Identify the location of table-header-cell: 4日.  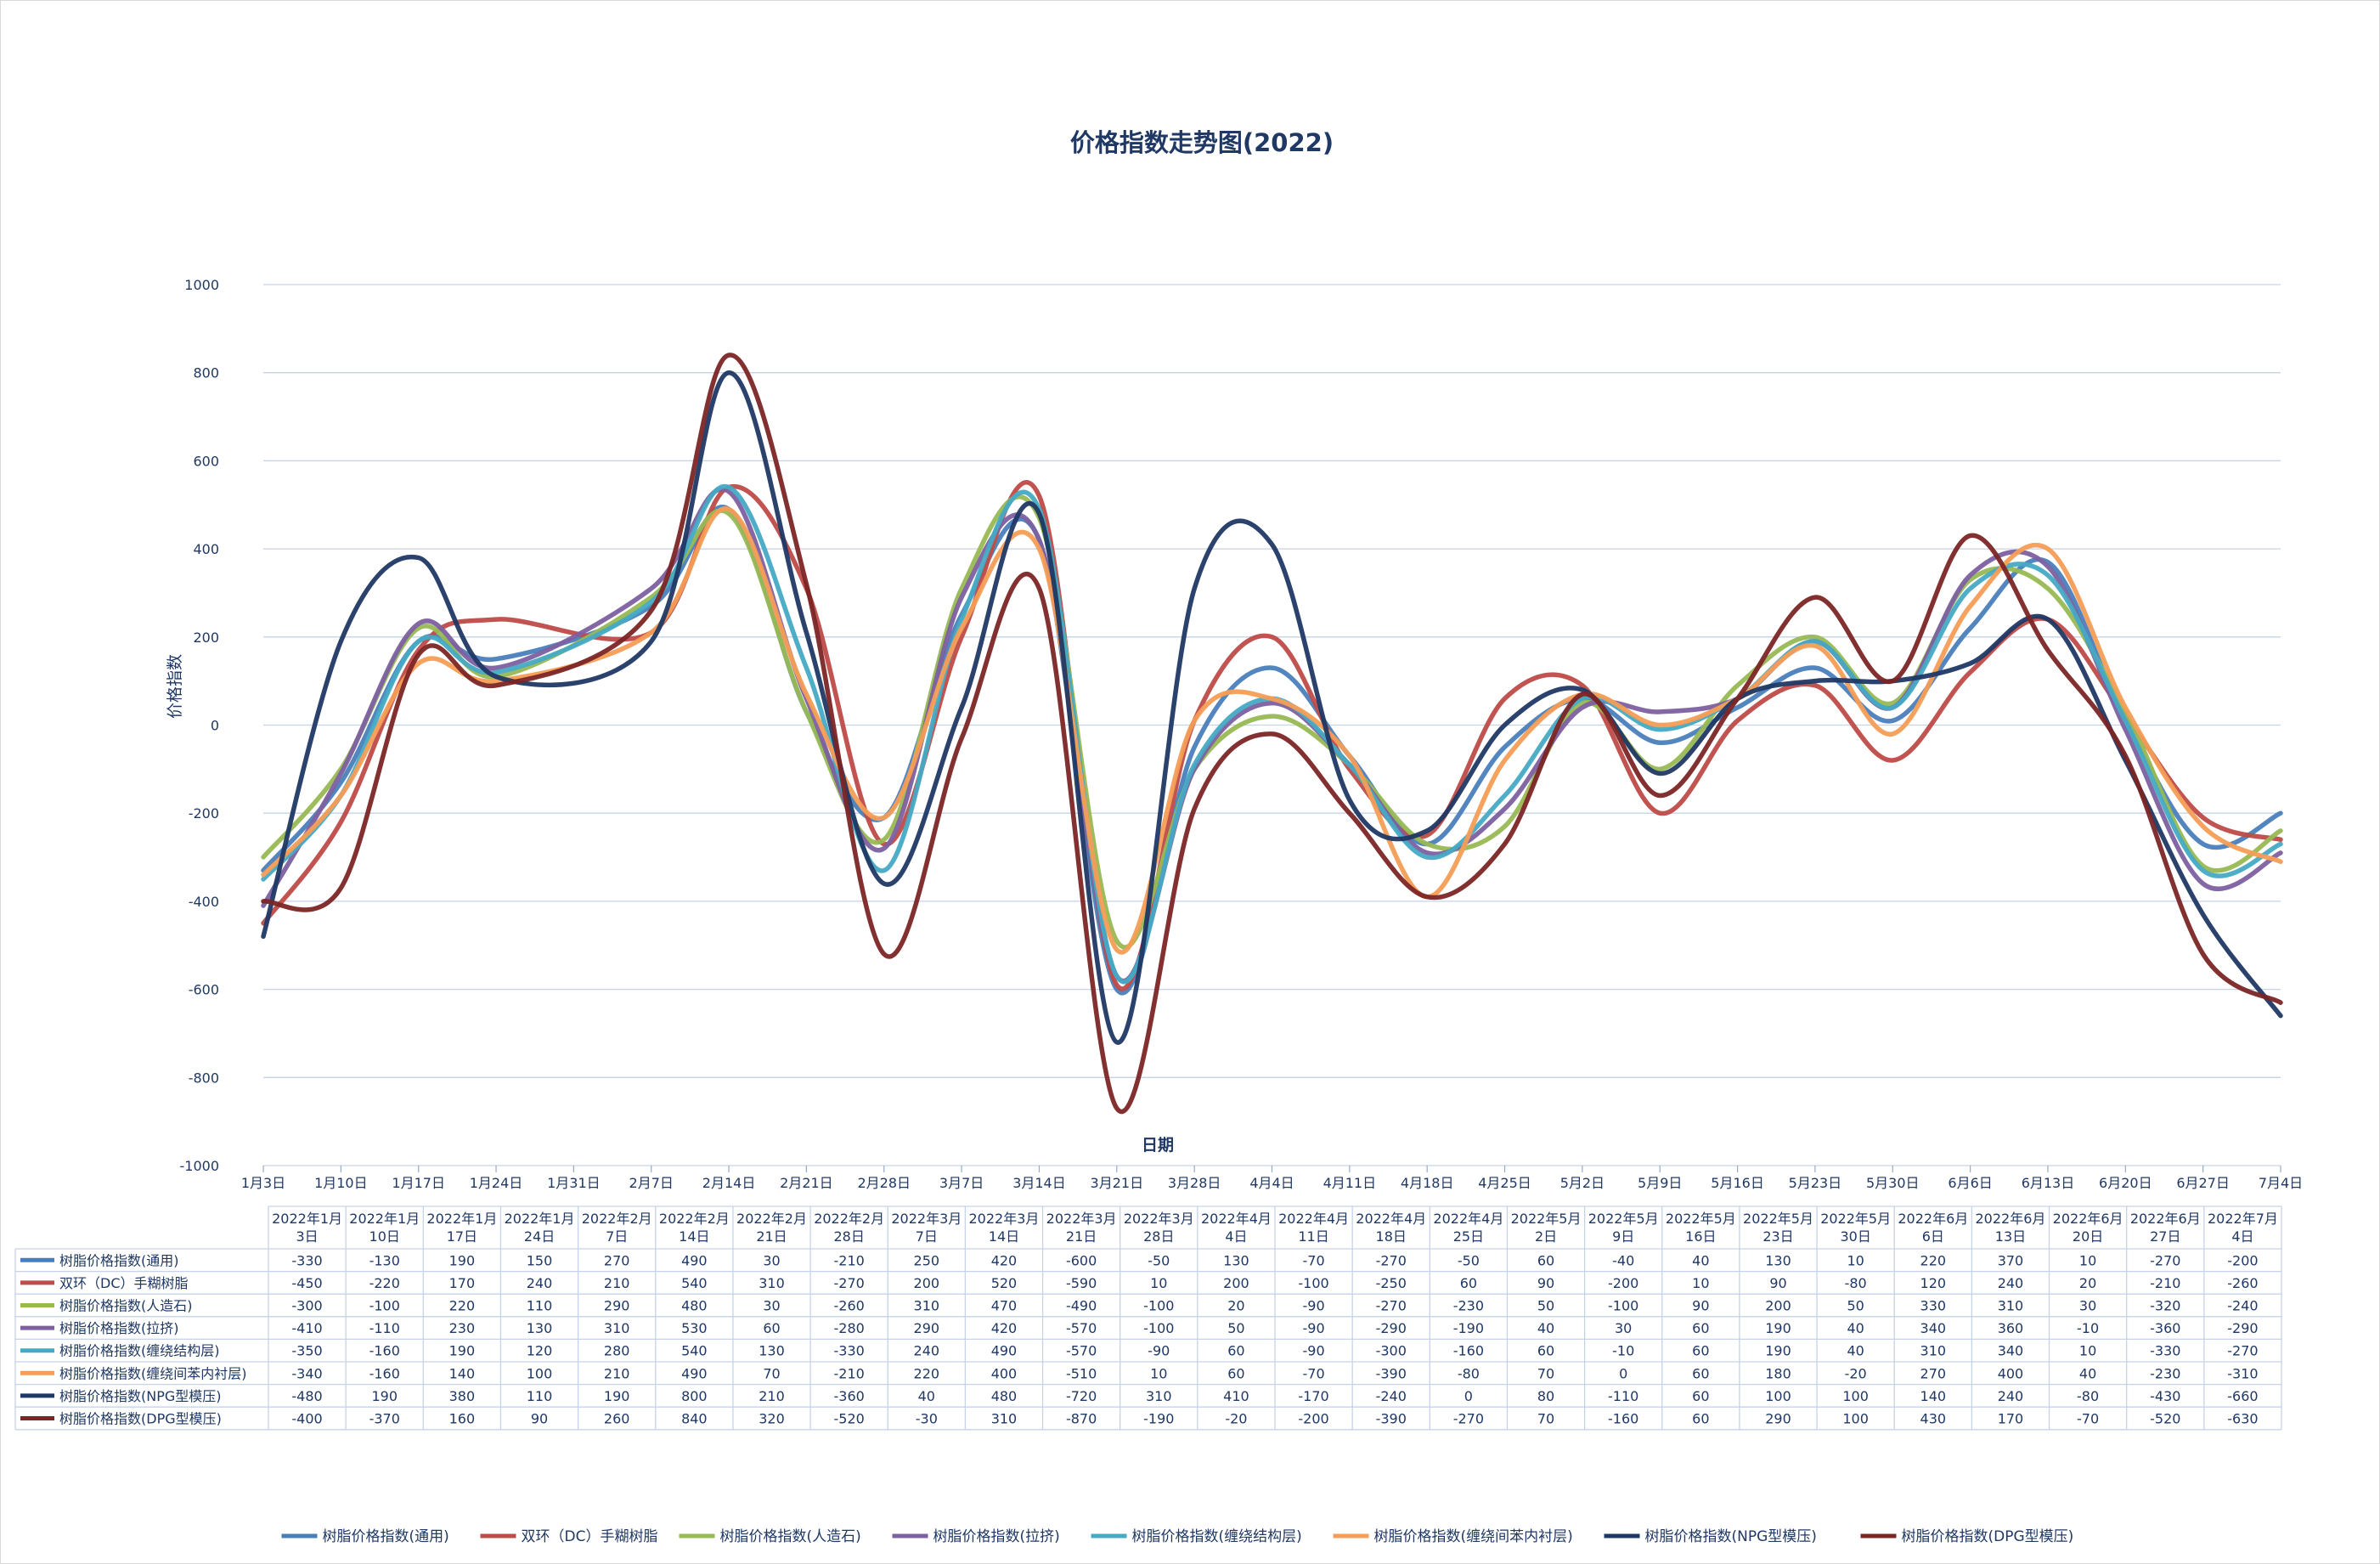
(1236, 1236).